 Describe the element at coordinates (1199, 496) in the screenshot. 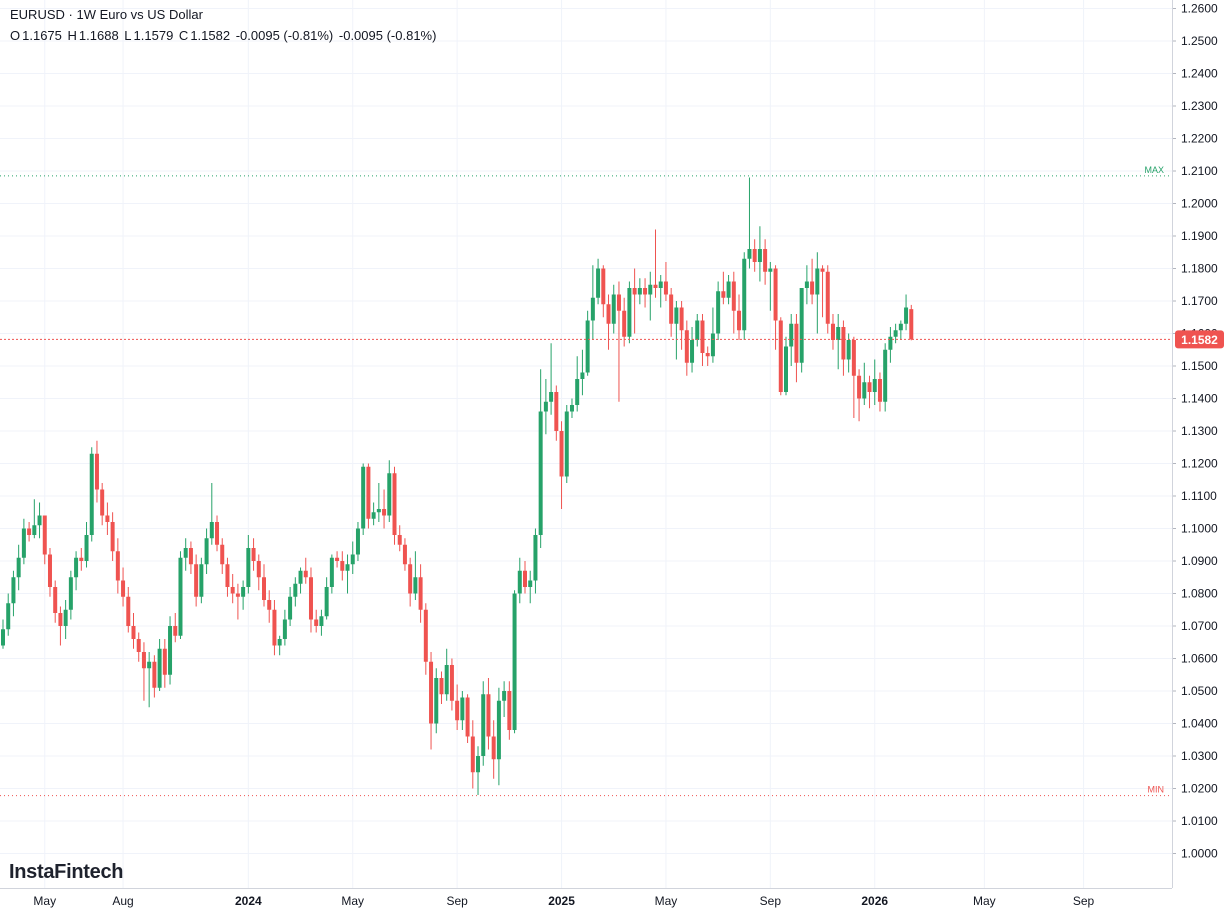

I see `y-tick-label: 1.1100` at that location.